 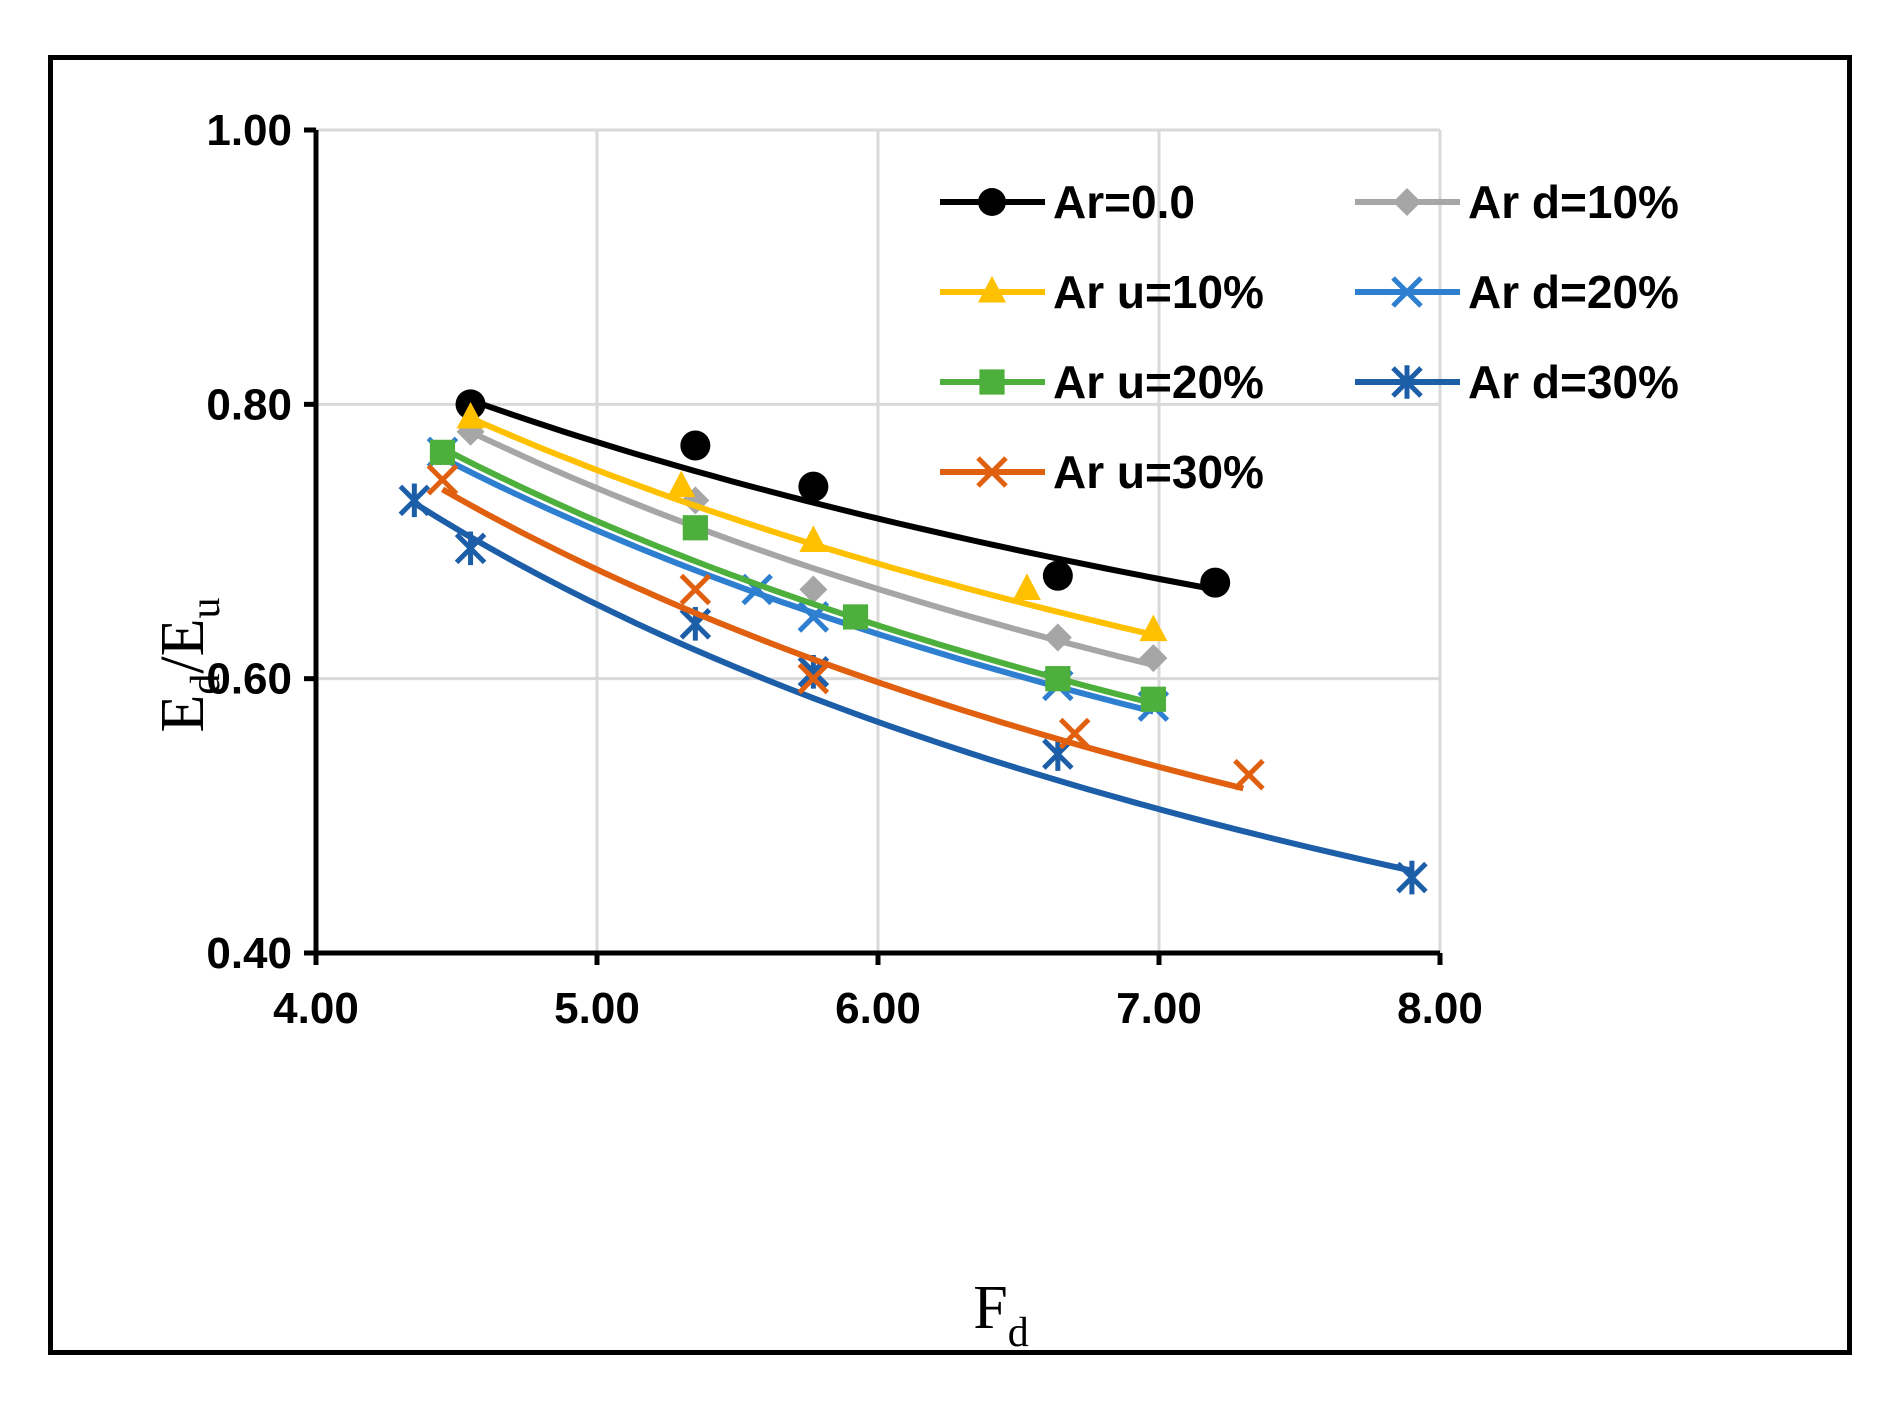 I want to click on y-axis-title-main: E, so click(x=183, y=714).